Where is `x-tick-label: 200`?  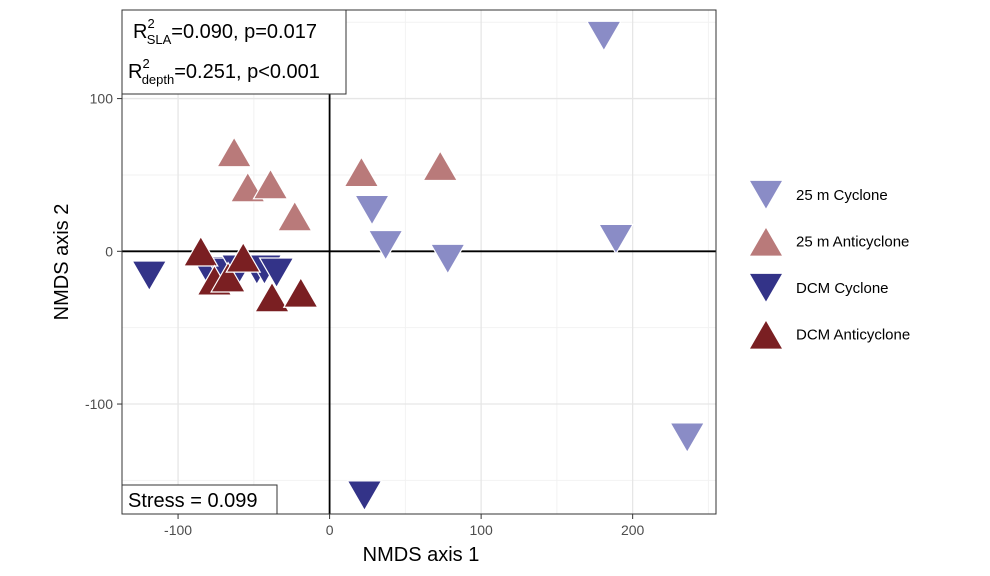
x-tick-label: 200 is located at coordinates (633, 530).